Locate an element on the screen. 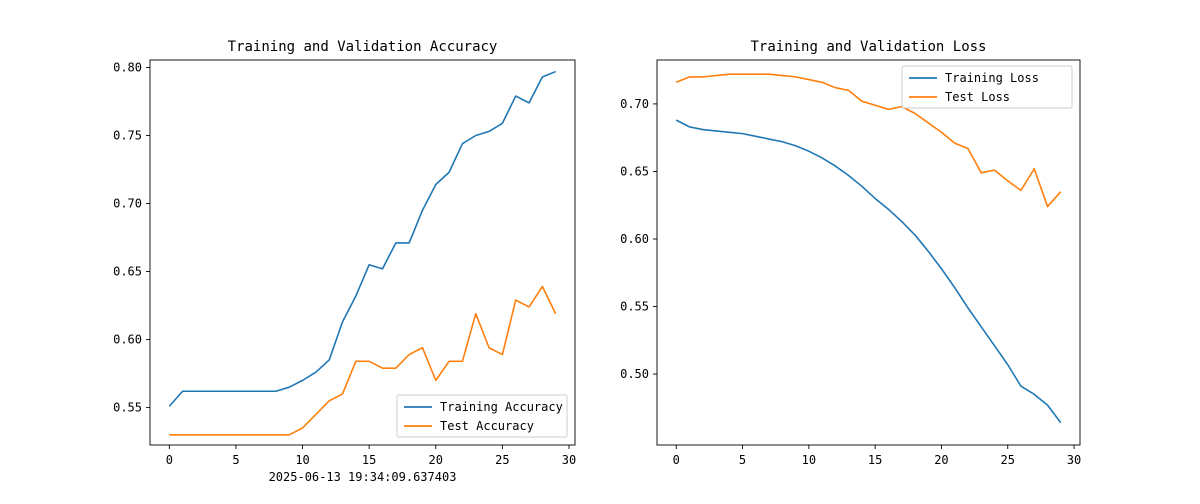 This screenshot has height=504, width=1200. accuracy-y-tick-label: 0.70 is located at coordinates (127, 204).